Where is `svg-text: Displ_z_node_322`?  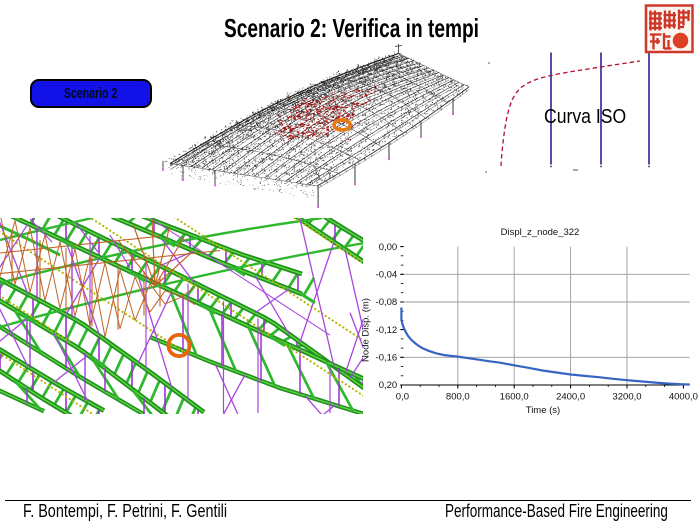 svg-text: Displ_z_node_322 is located at coordinates (540, 232).